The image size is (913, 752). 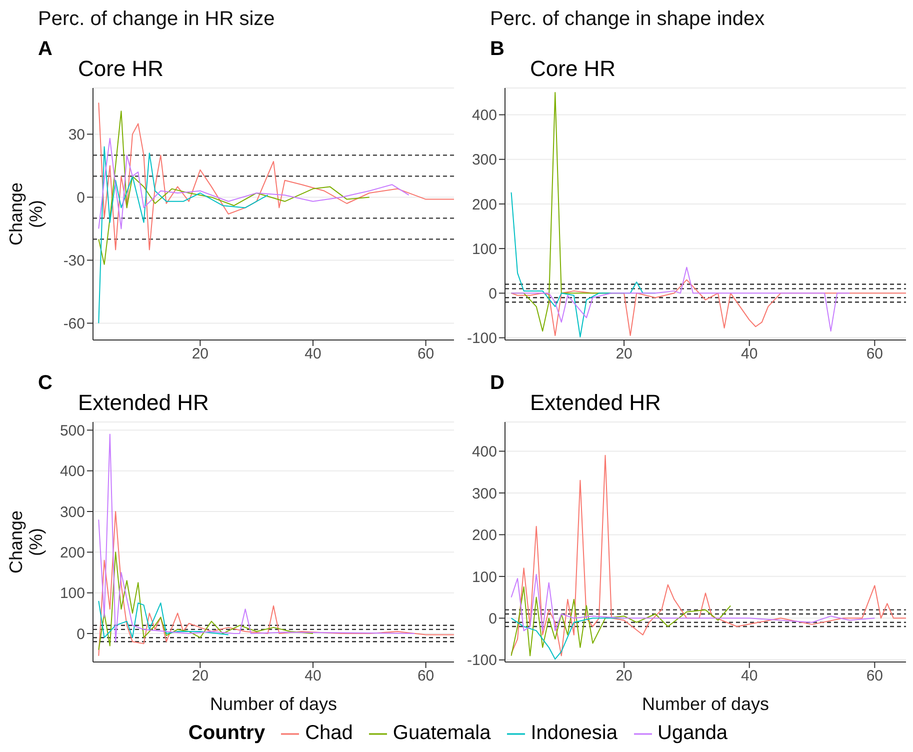 I want to click on text: D, so click(x=497, y=383).